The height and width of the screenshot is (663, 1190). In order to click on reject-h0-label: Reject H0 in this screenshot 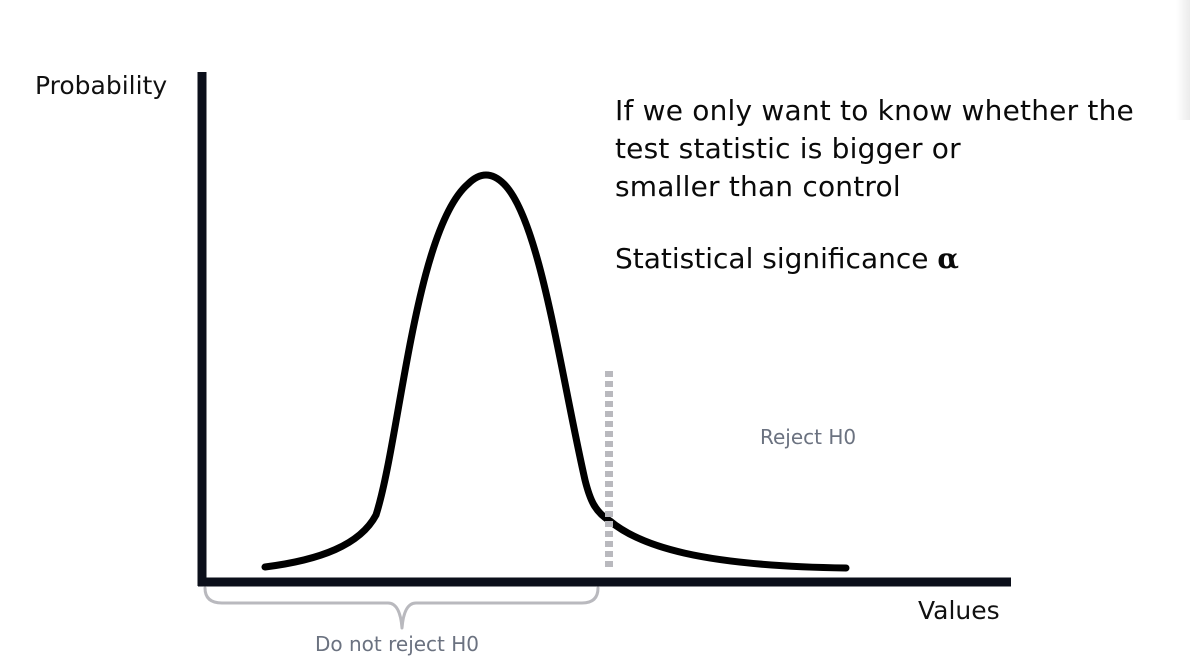, I will do `click(808, 437)`.